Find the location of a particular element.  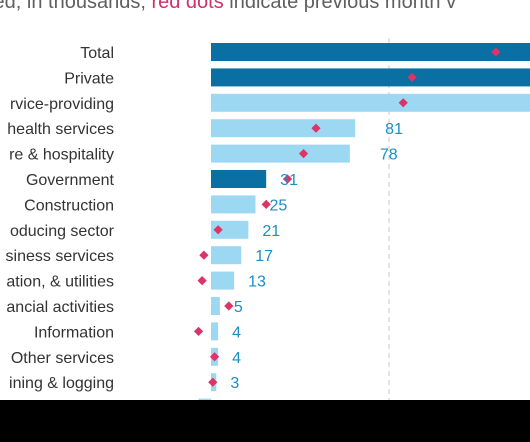

subtitle-text-end: indicate previous month v is located at coordinates (340, 6).